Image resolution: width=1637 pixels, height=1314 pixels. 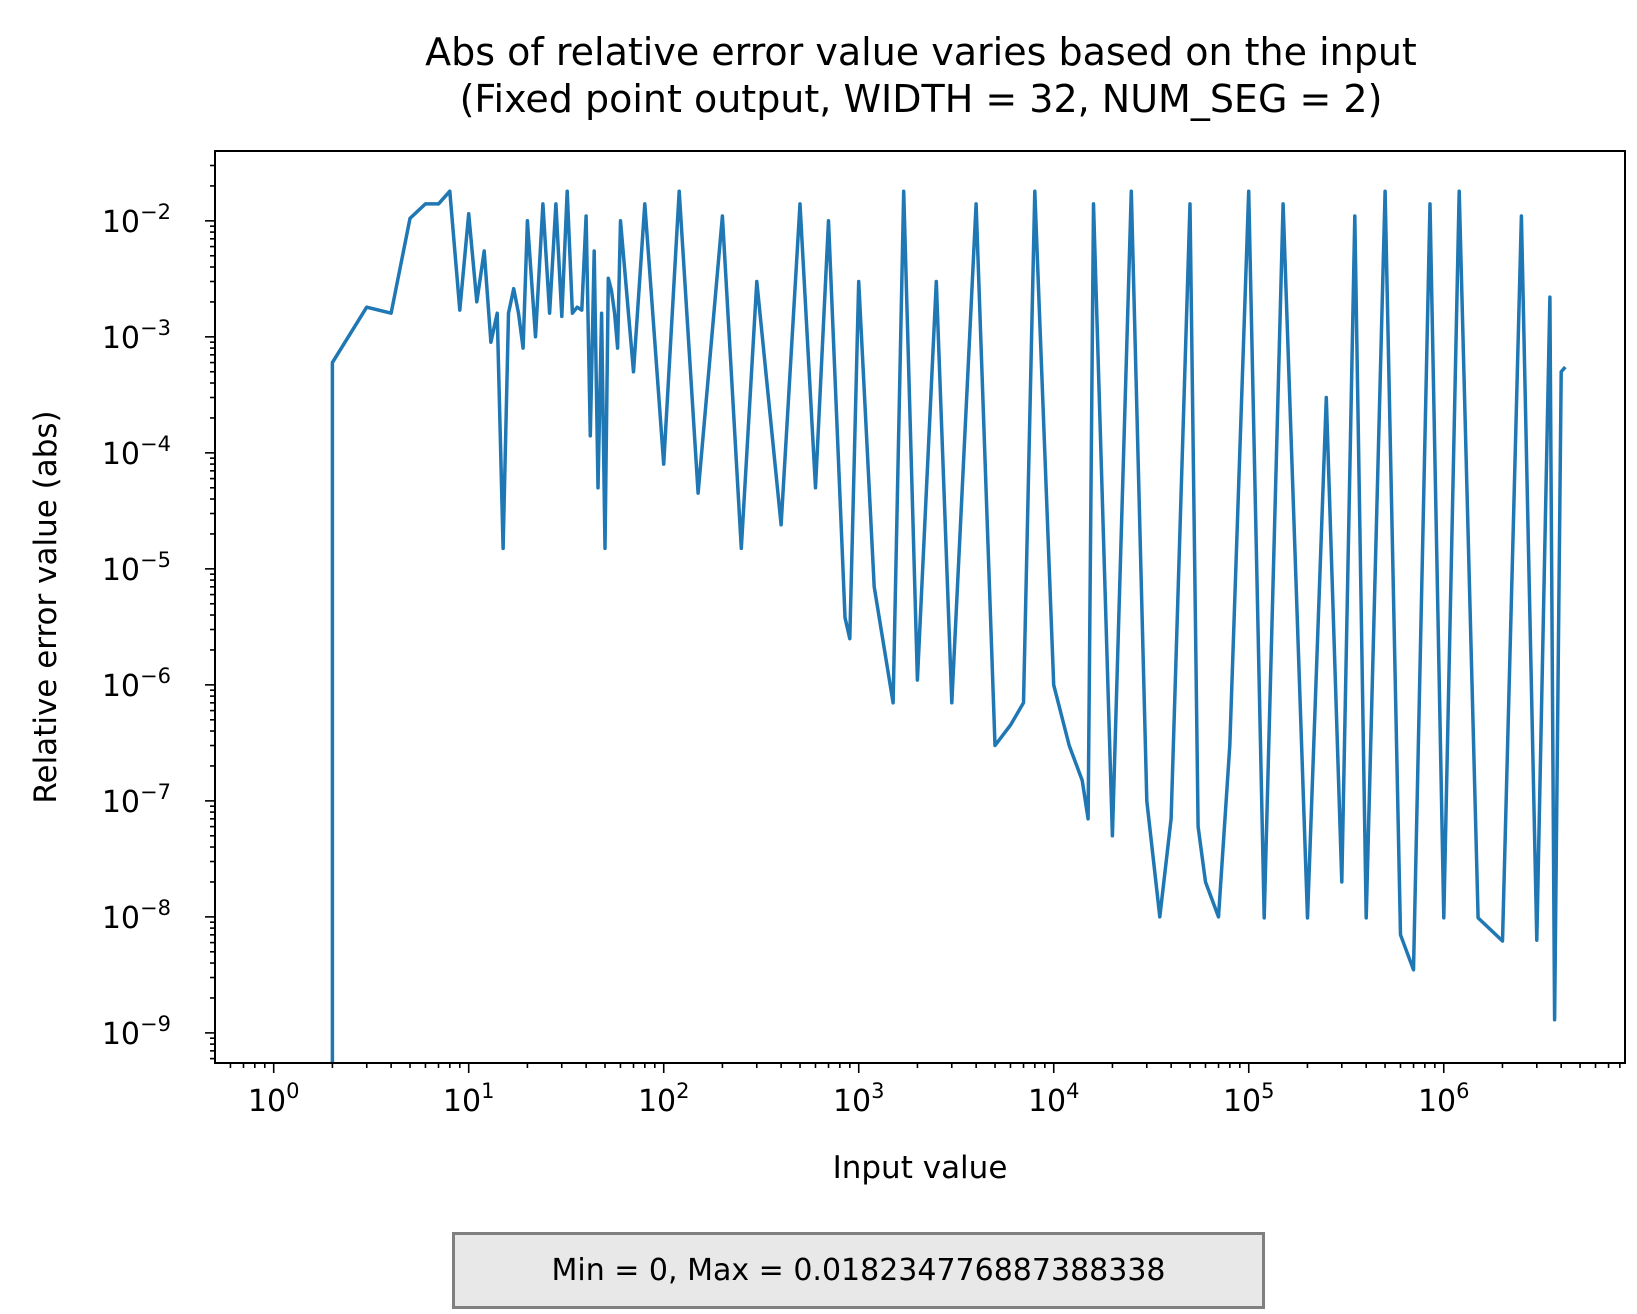 What do you see at coordinates (136, 568) in the screenshot?
I see `y-tick-label: 10⁻⁵` at bounding box center [136, 568].